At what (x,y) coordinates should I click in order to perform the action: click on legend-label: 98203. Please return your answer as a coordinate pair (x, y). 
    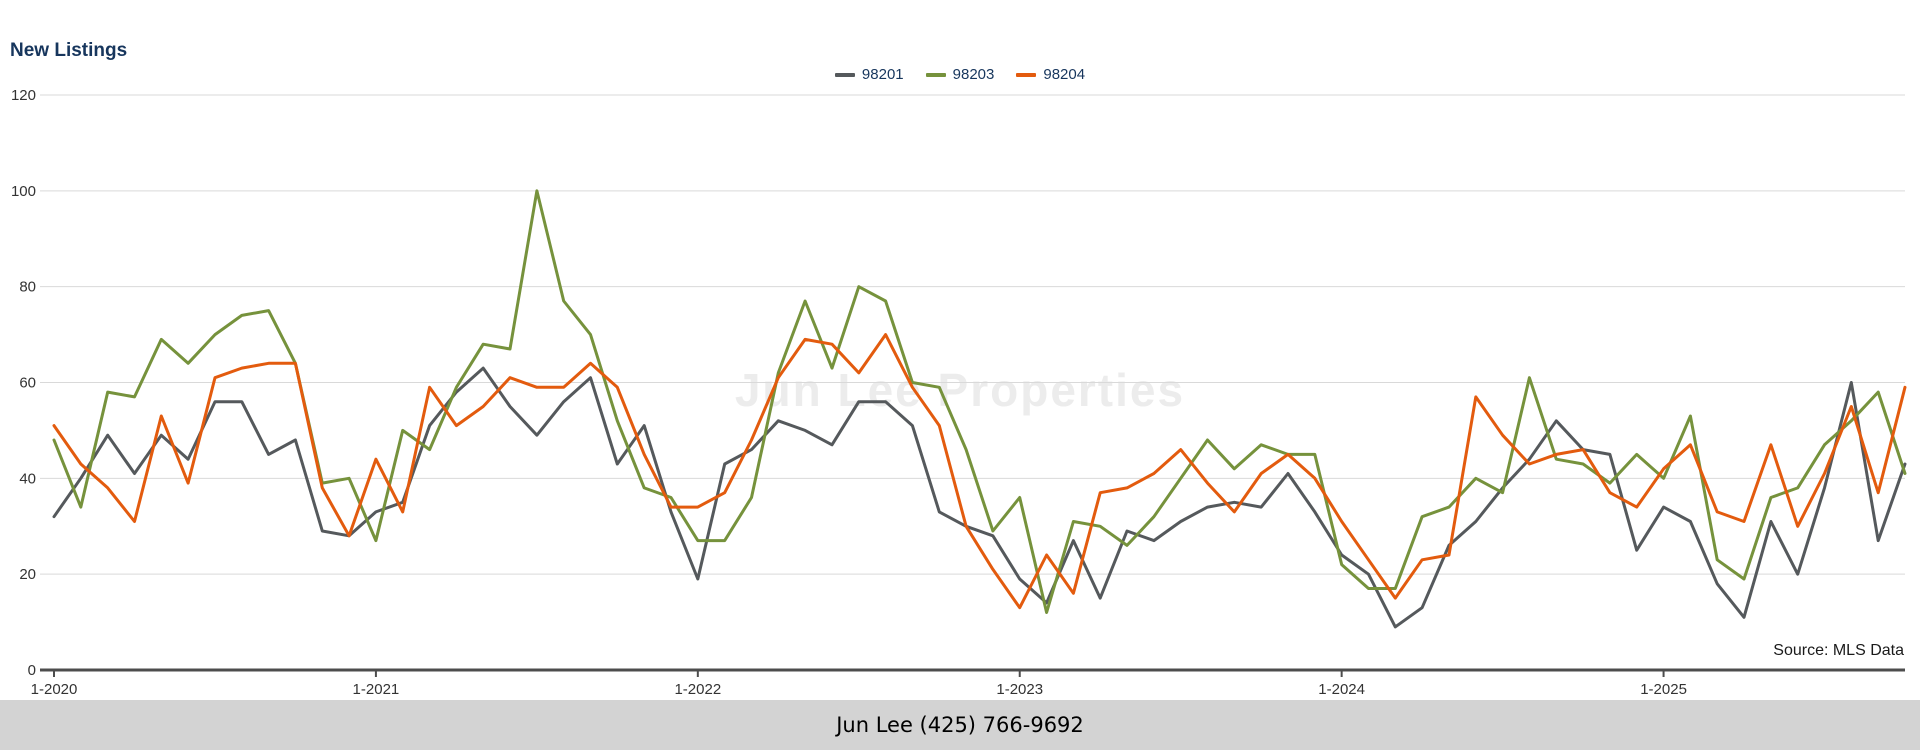
    Looking at the image, I should click on (973, 74).